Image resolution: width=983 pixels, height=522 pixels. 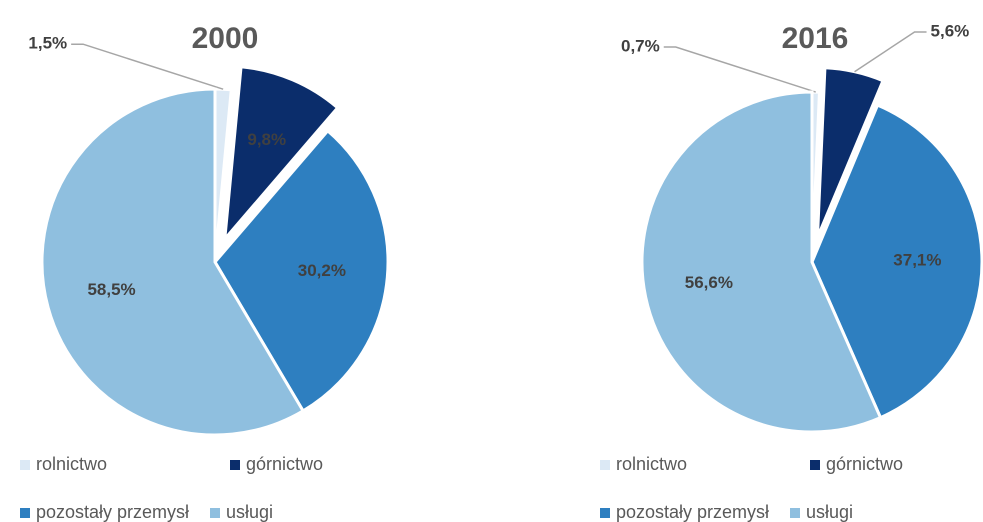 I want to click on data-label: 1,5%, so click(x=47, y=43).